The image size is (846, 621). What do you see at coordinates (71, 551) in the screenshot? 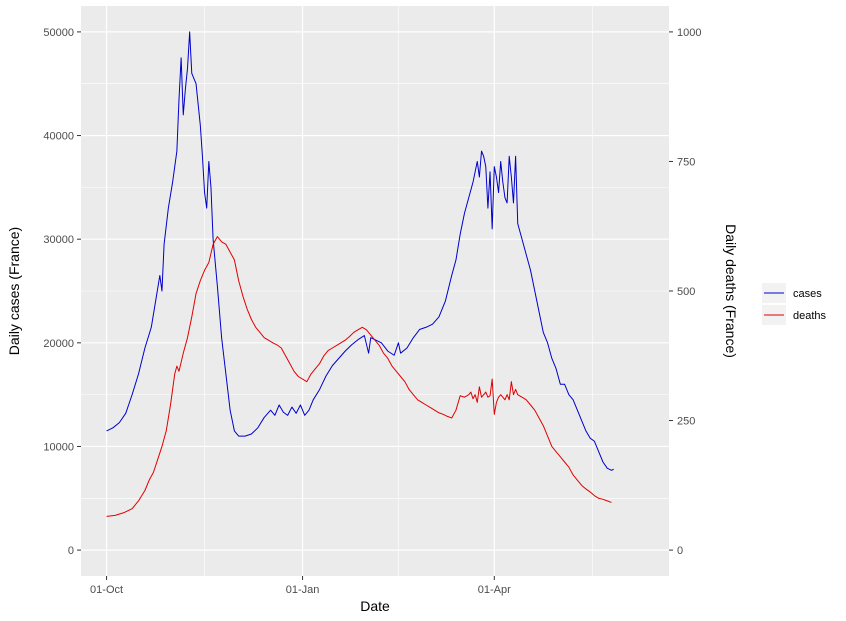
I see `left-axis-tick-label: 0` at bounding box center [71, 551].